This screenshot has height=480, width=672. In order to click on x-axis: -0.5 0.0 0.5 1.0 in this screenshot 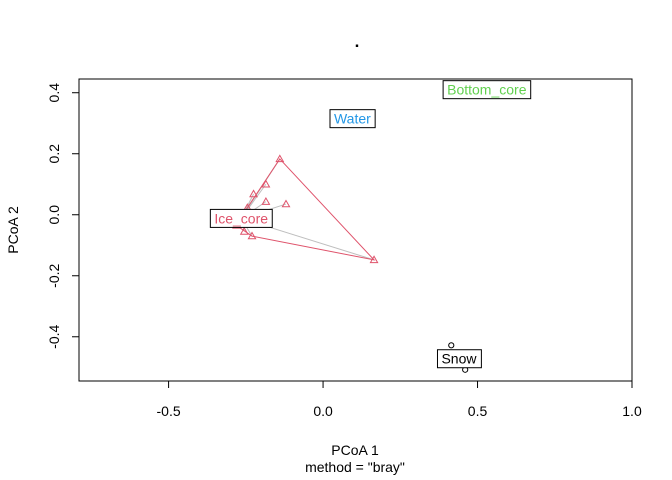, I will do `click(399, 399)`.